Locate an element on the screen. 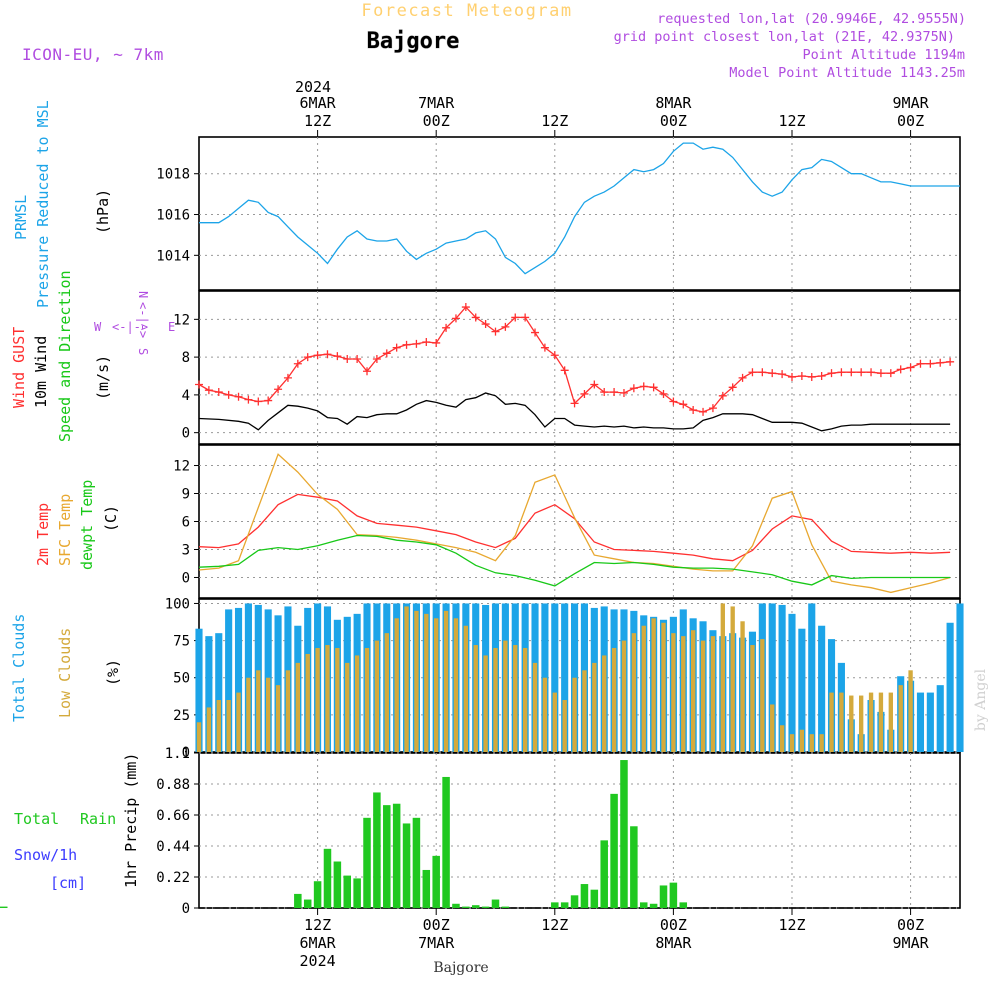  wind-ytick-label: 4 is located at coordinates (186, 396).